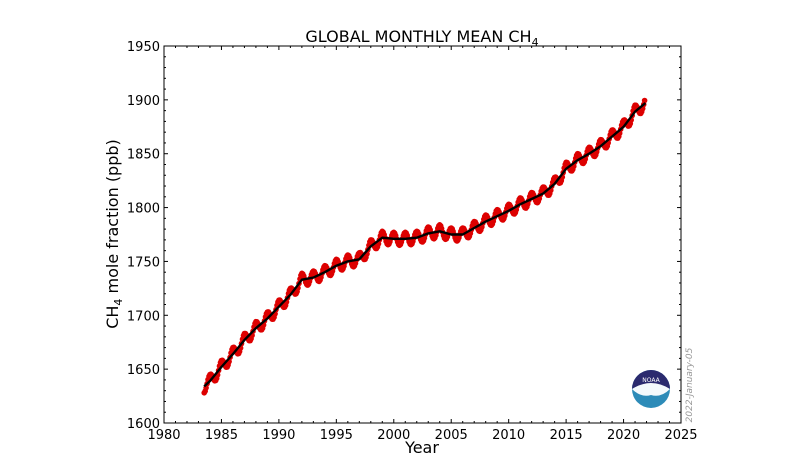 Image resolution: width=800 pixels, height=470 pixels. I want to click on noaa-logo-text: NOAA, so click(651, 380).